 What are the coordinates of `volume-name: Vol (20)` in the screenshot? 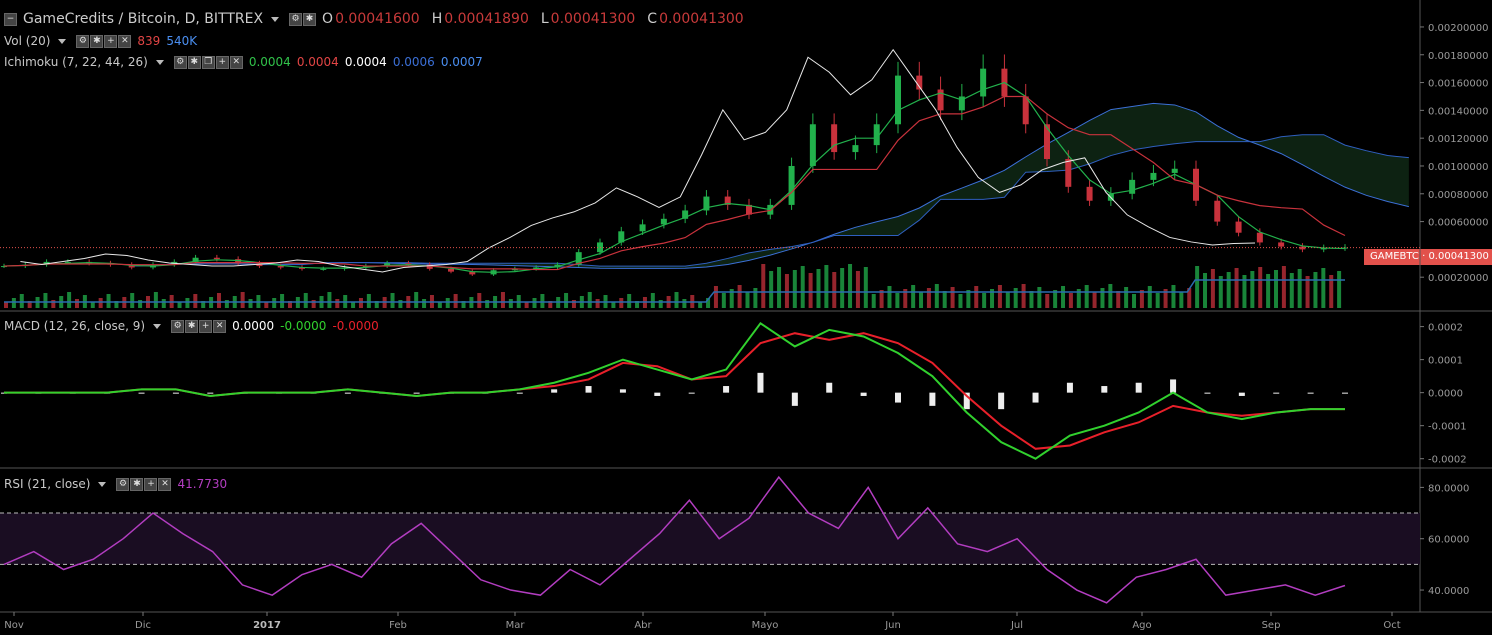 It's located at (27, 41).